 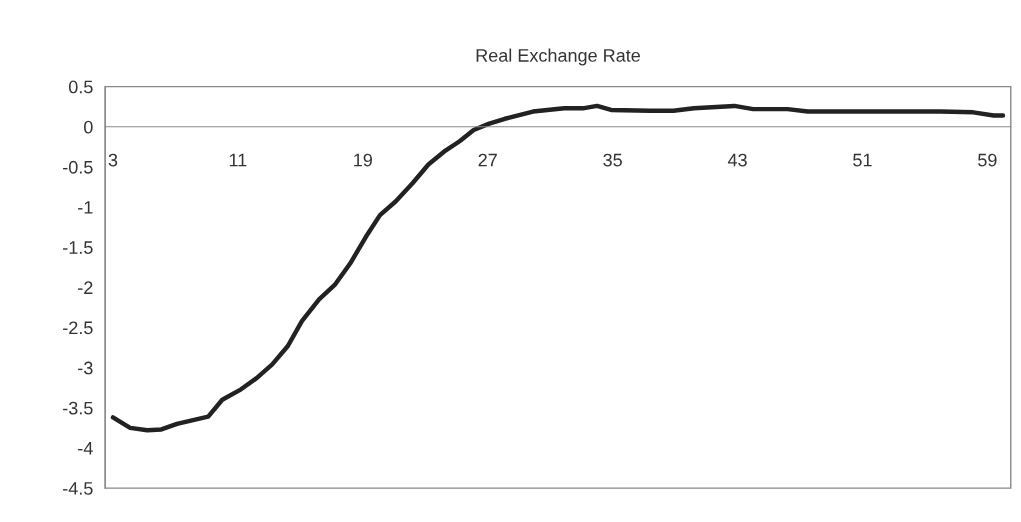 I want to click on y-tick-label: -3, so click(x=85, y=368).